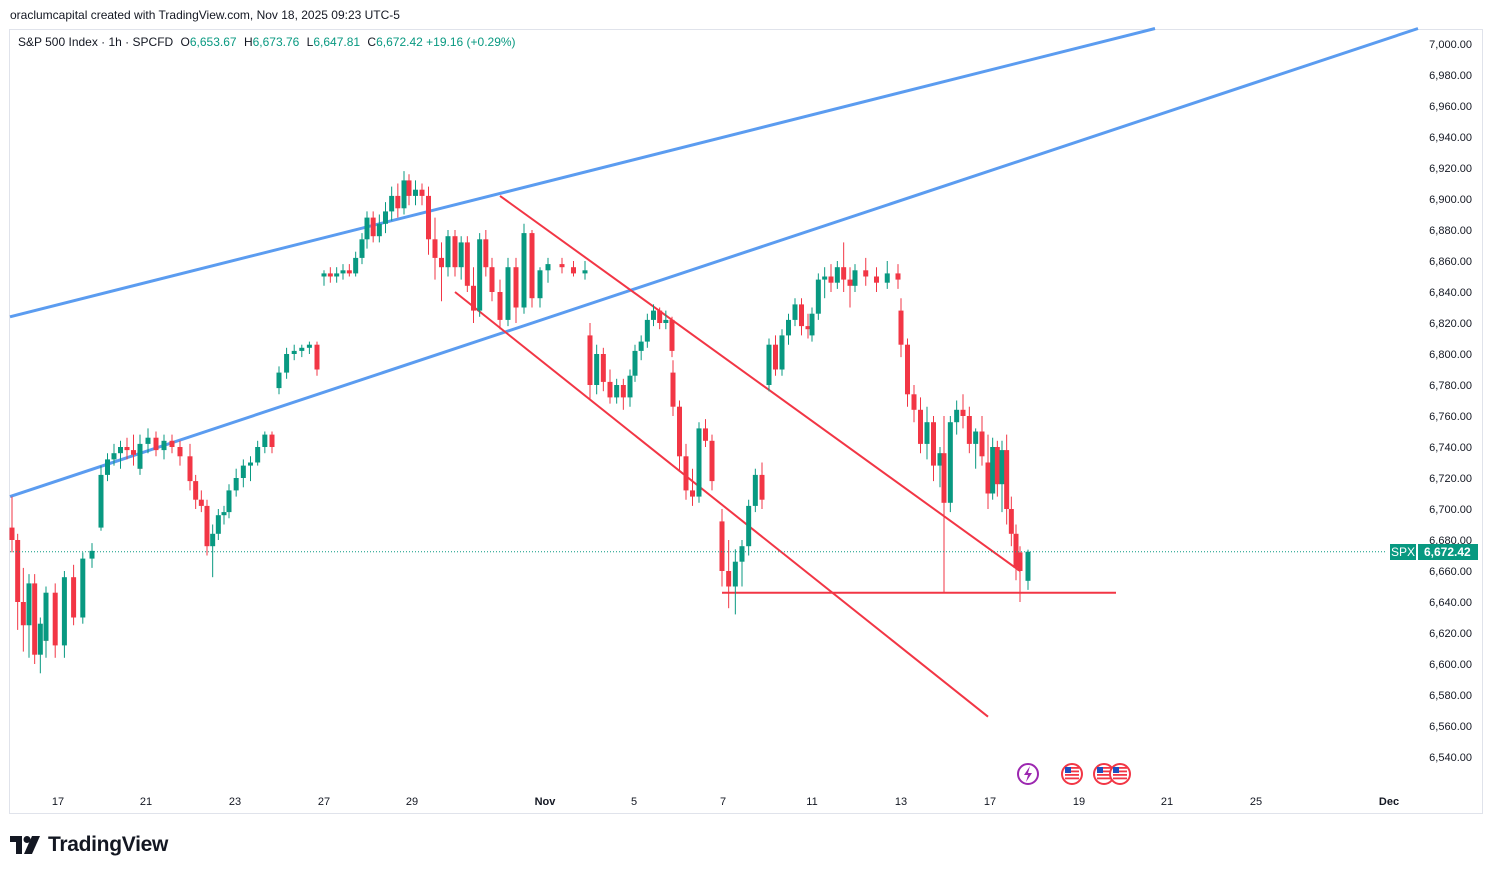  I want to click on price-tick-label: 6,980.00, so click(1450, 76).